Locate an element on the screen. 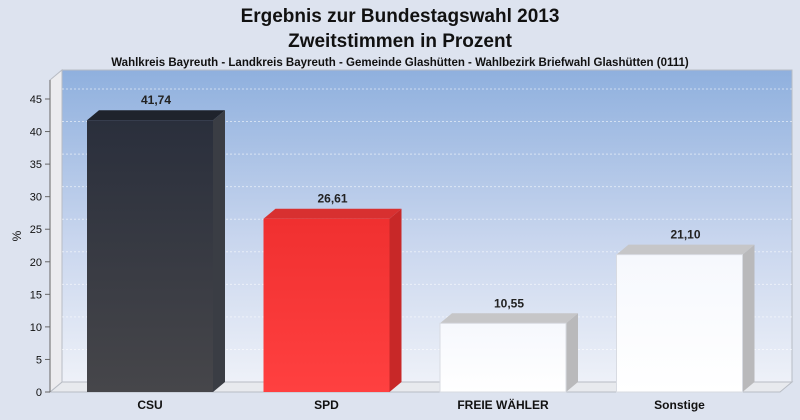 The image size is (800, 420). data-label: 26,61 is located at coordinates (332, 199).